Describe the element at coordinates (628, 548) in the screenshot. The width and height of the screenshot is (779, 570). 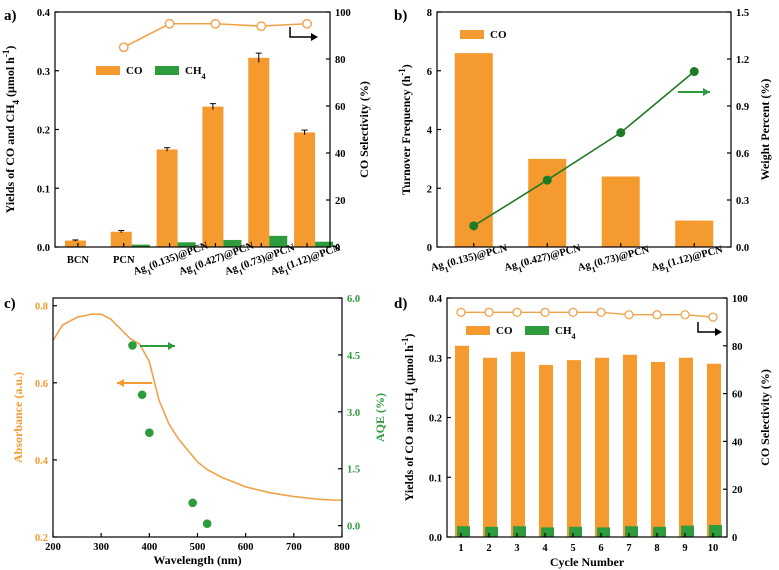
I see `x-tick-label: 7` at that location.